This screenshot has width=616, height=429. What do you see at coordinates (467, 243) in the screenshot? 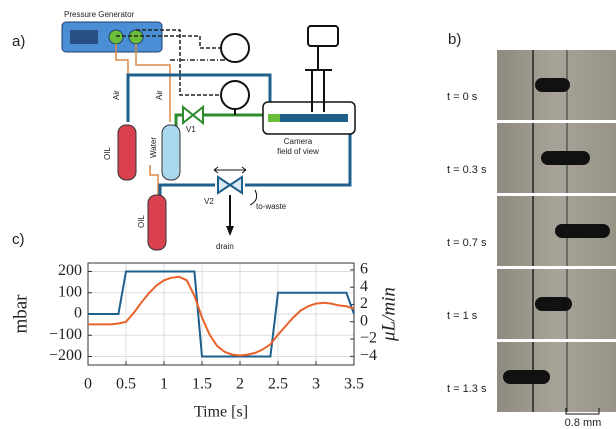
I see `time-label: t = 0.7 s` at bounding box center [467, 243].